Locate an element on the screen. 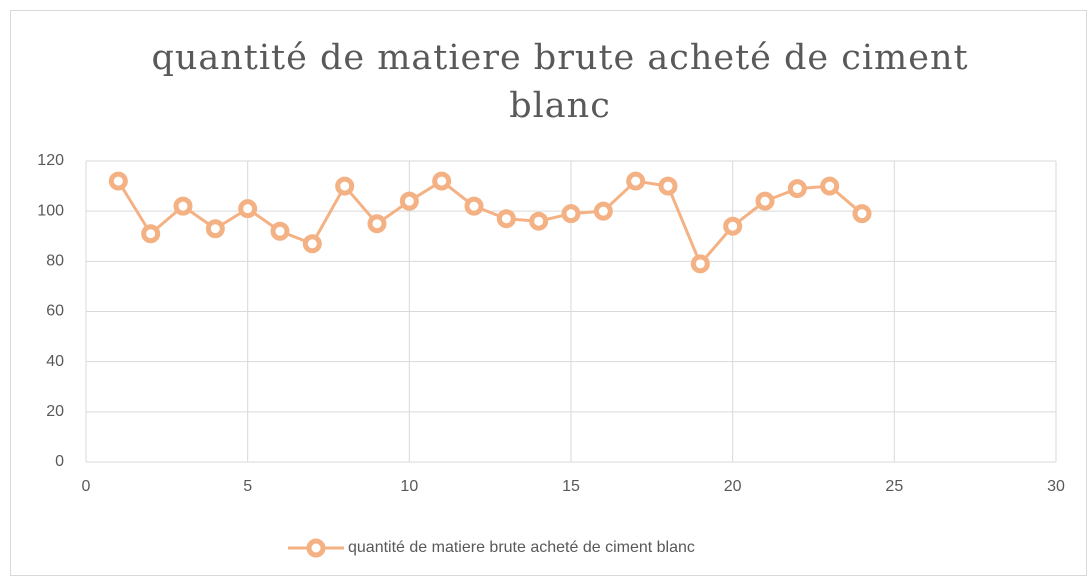  x-tick-label: 0 is located at coordinates (86, 486).